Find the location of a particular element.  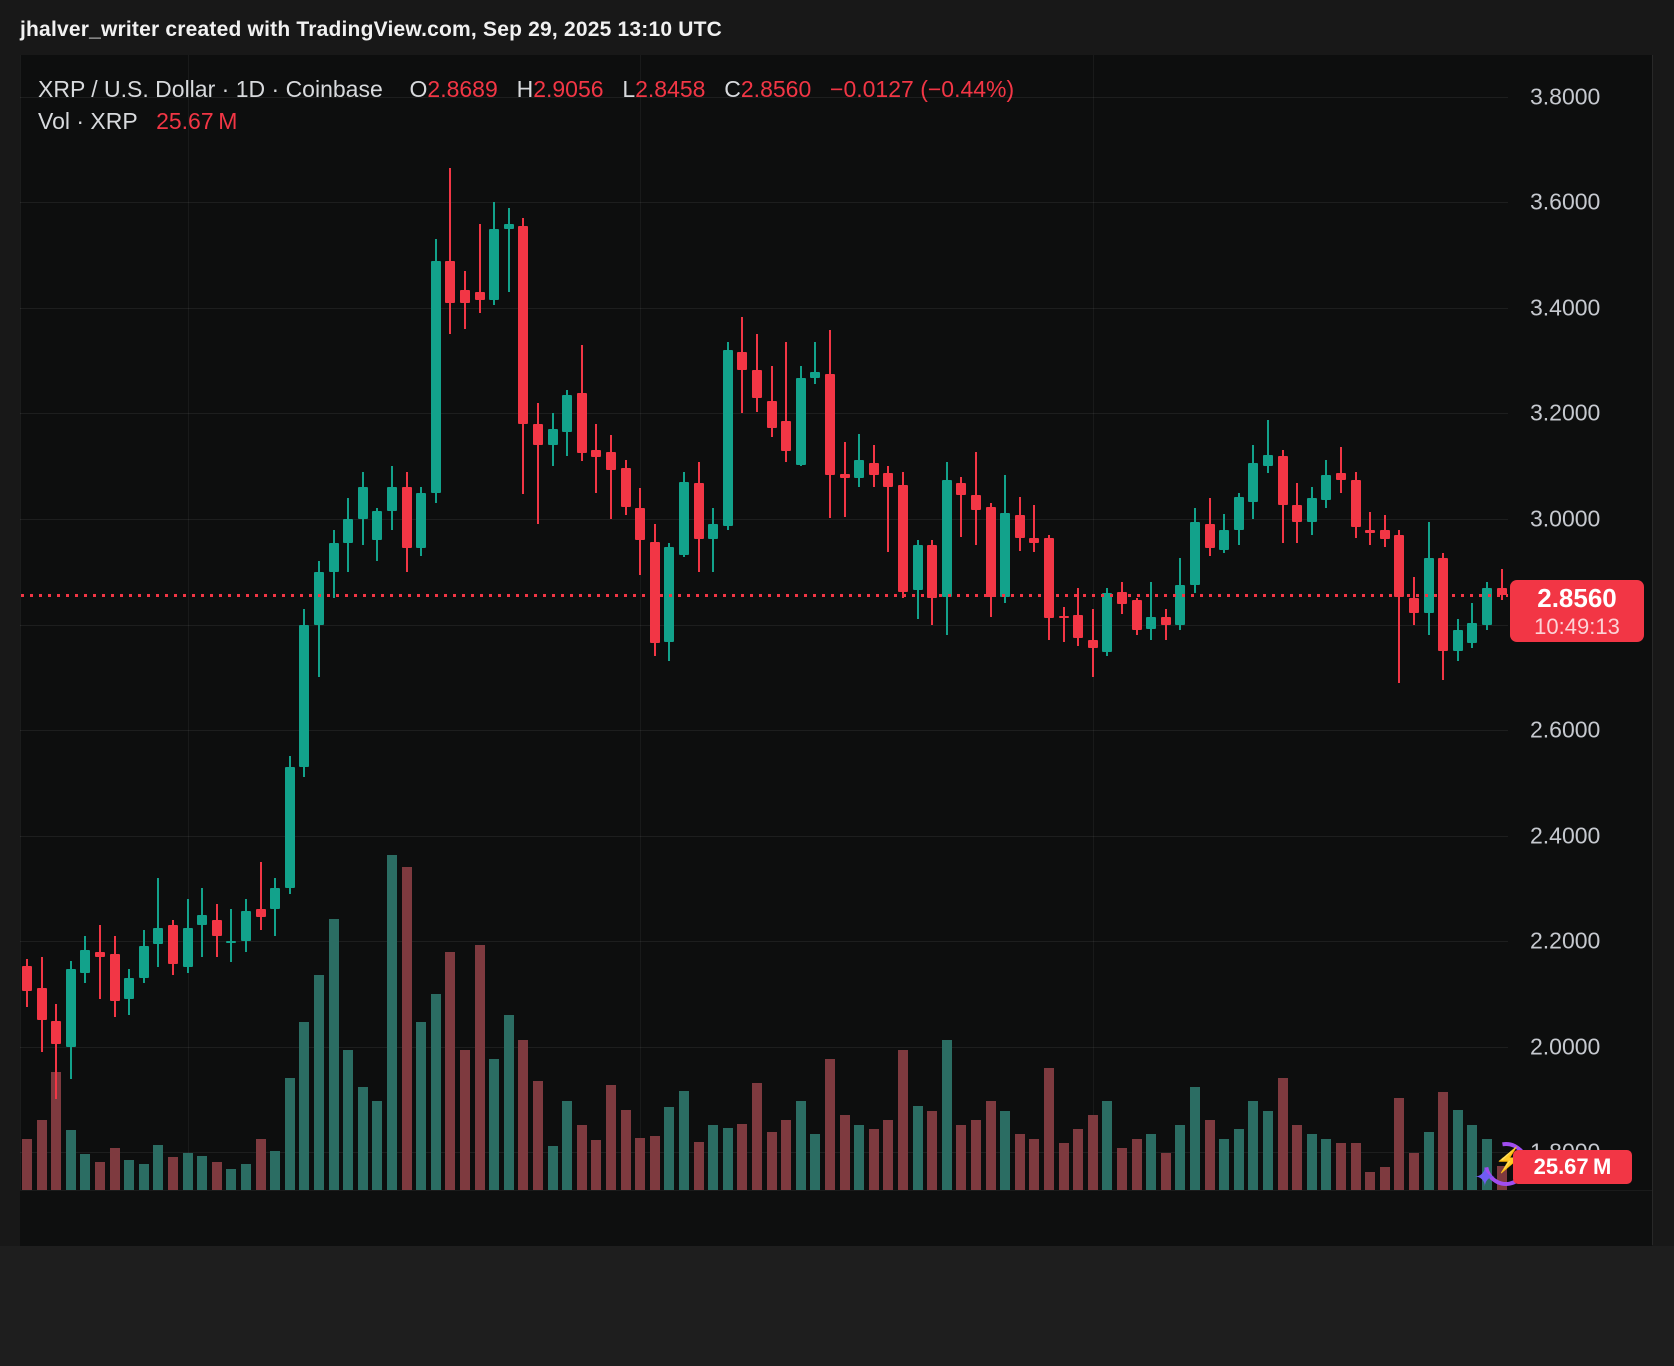

left-margin is located at coordinates (10, 623).